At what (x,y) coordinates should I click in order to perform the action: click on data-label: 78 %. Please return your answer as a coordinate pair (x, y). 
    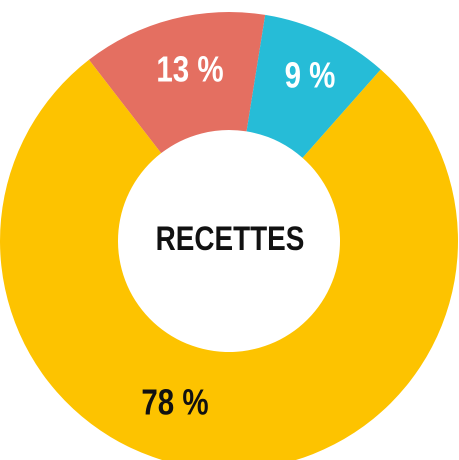
    Looking at the image, I should click on (174, 402).